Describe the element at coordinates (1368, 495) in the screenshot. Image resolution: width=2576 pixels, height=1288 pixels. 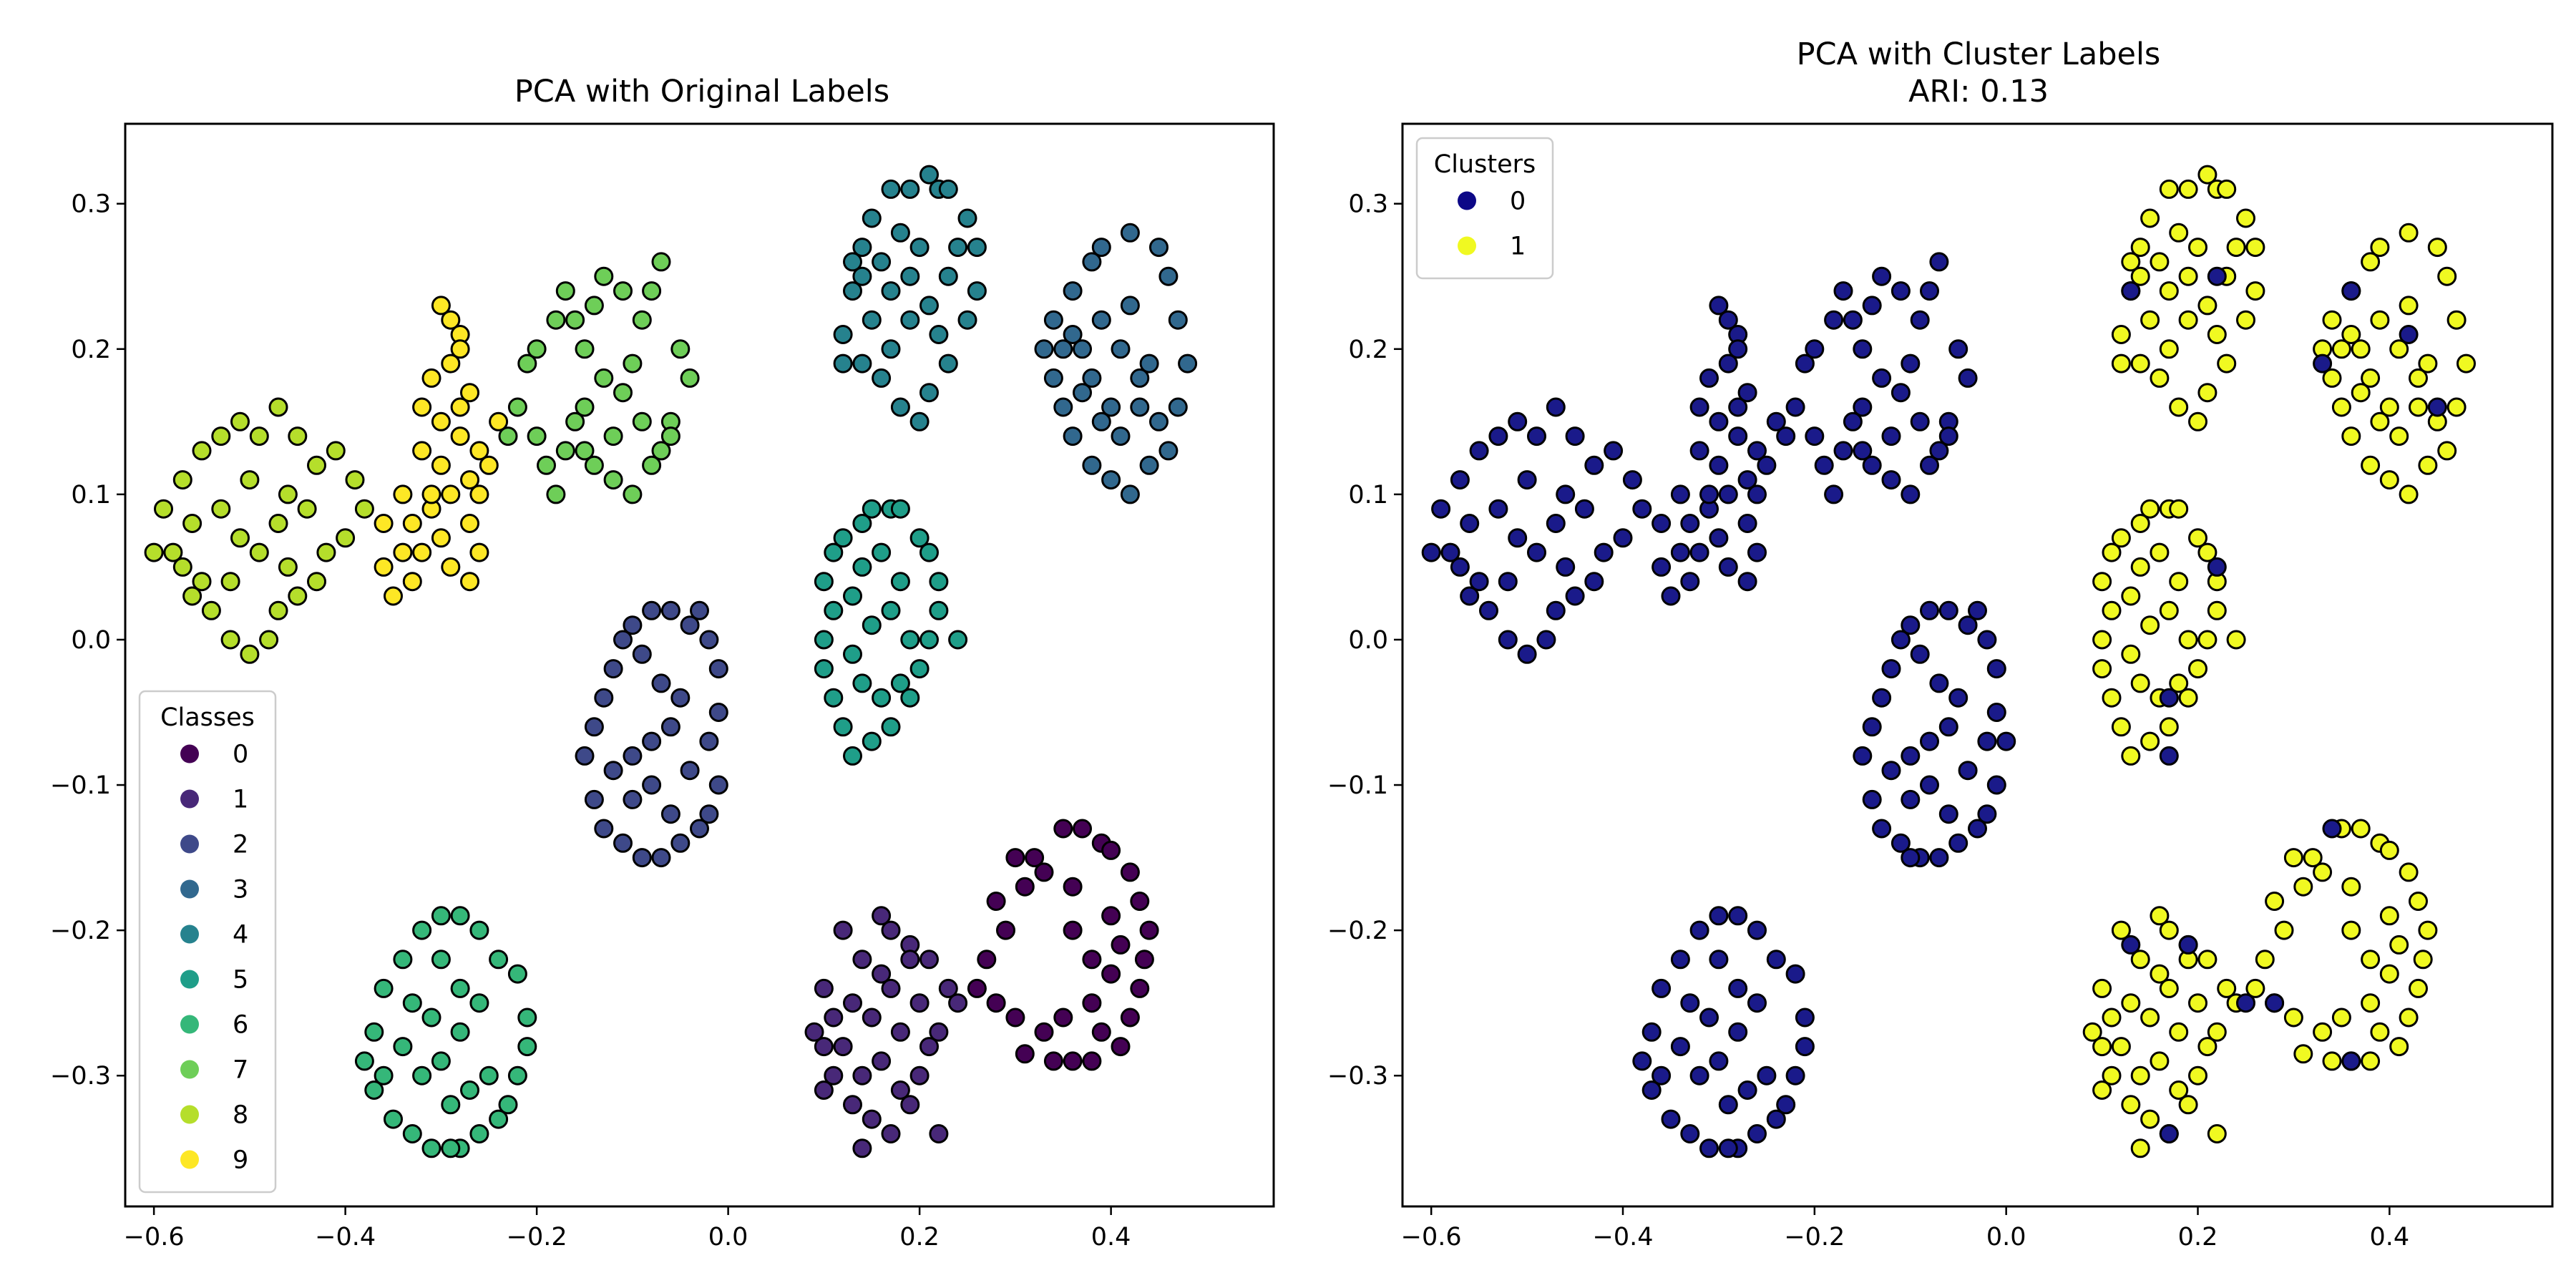
I see `y-tick-label: 0.1` at that location.